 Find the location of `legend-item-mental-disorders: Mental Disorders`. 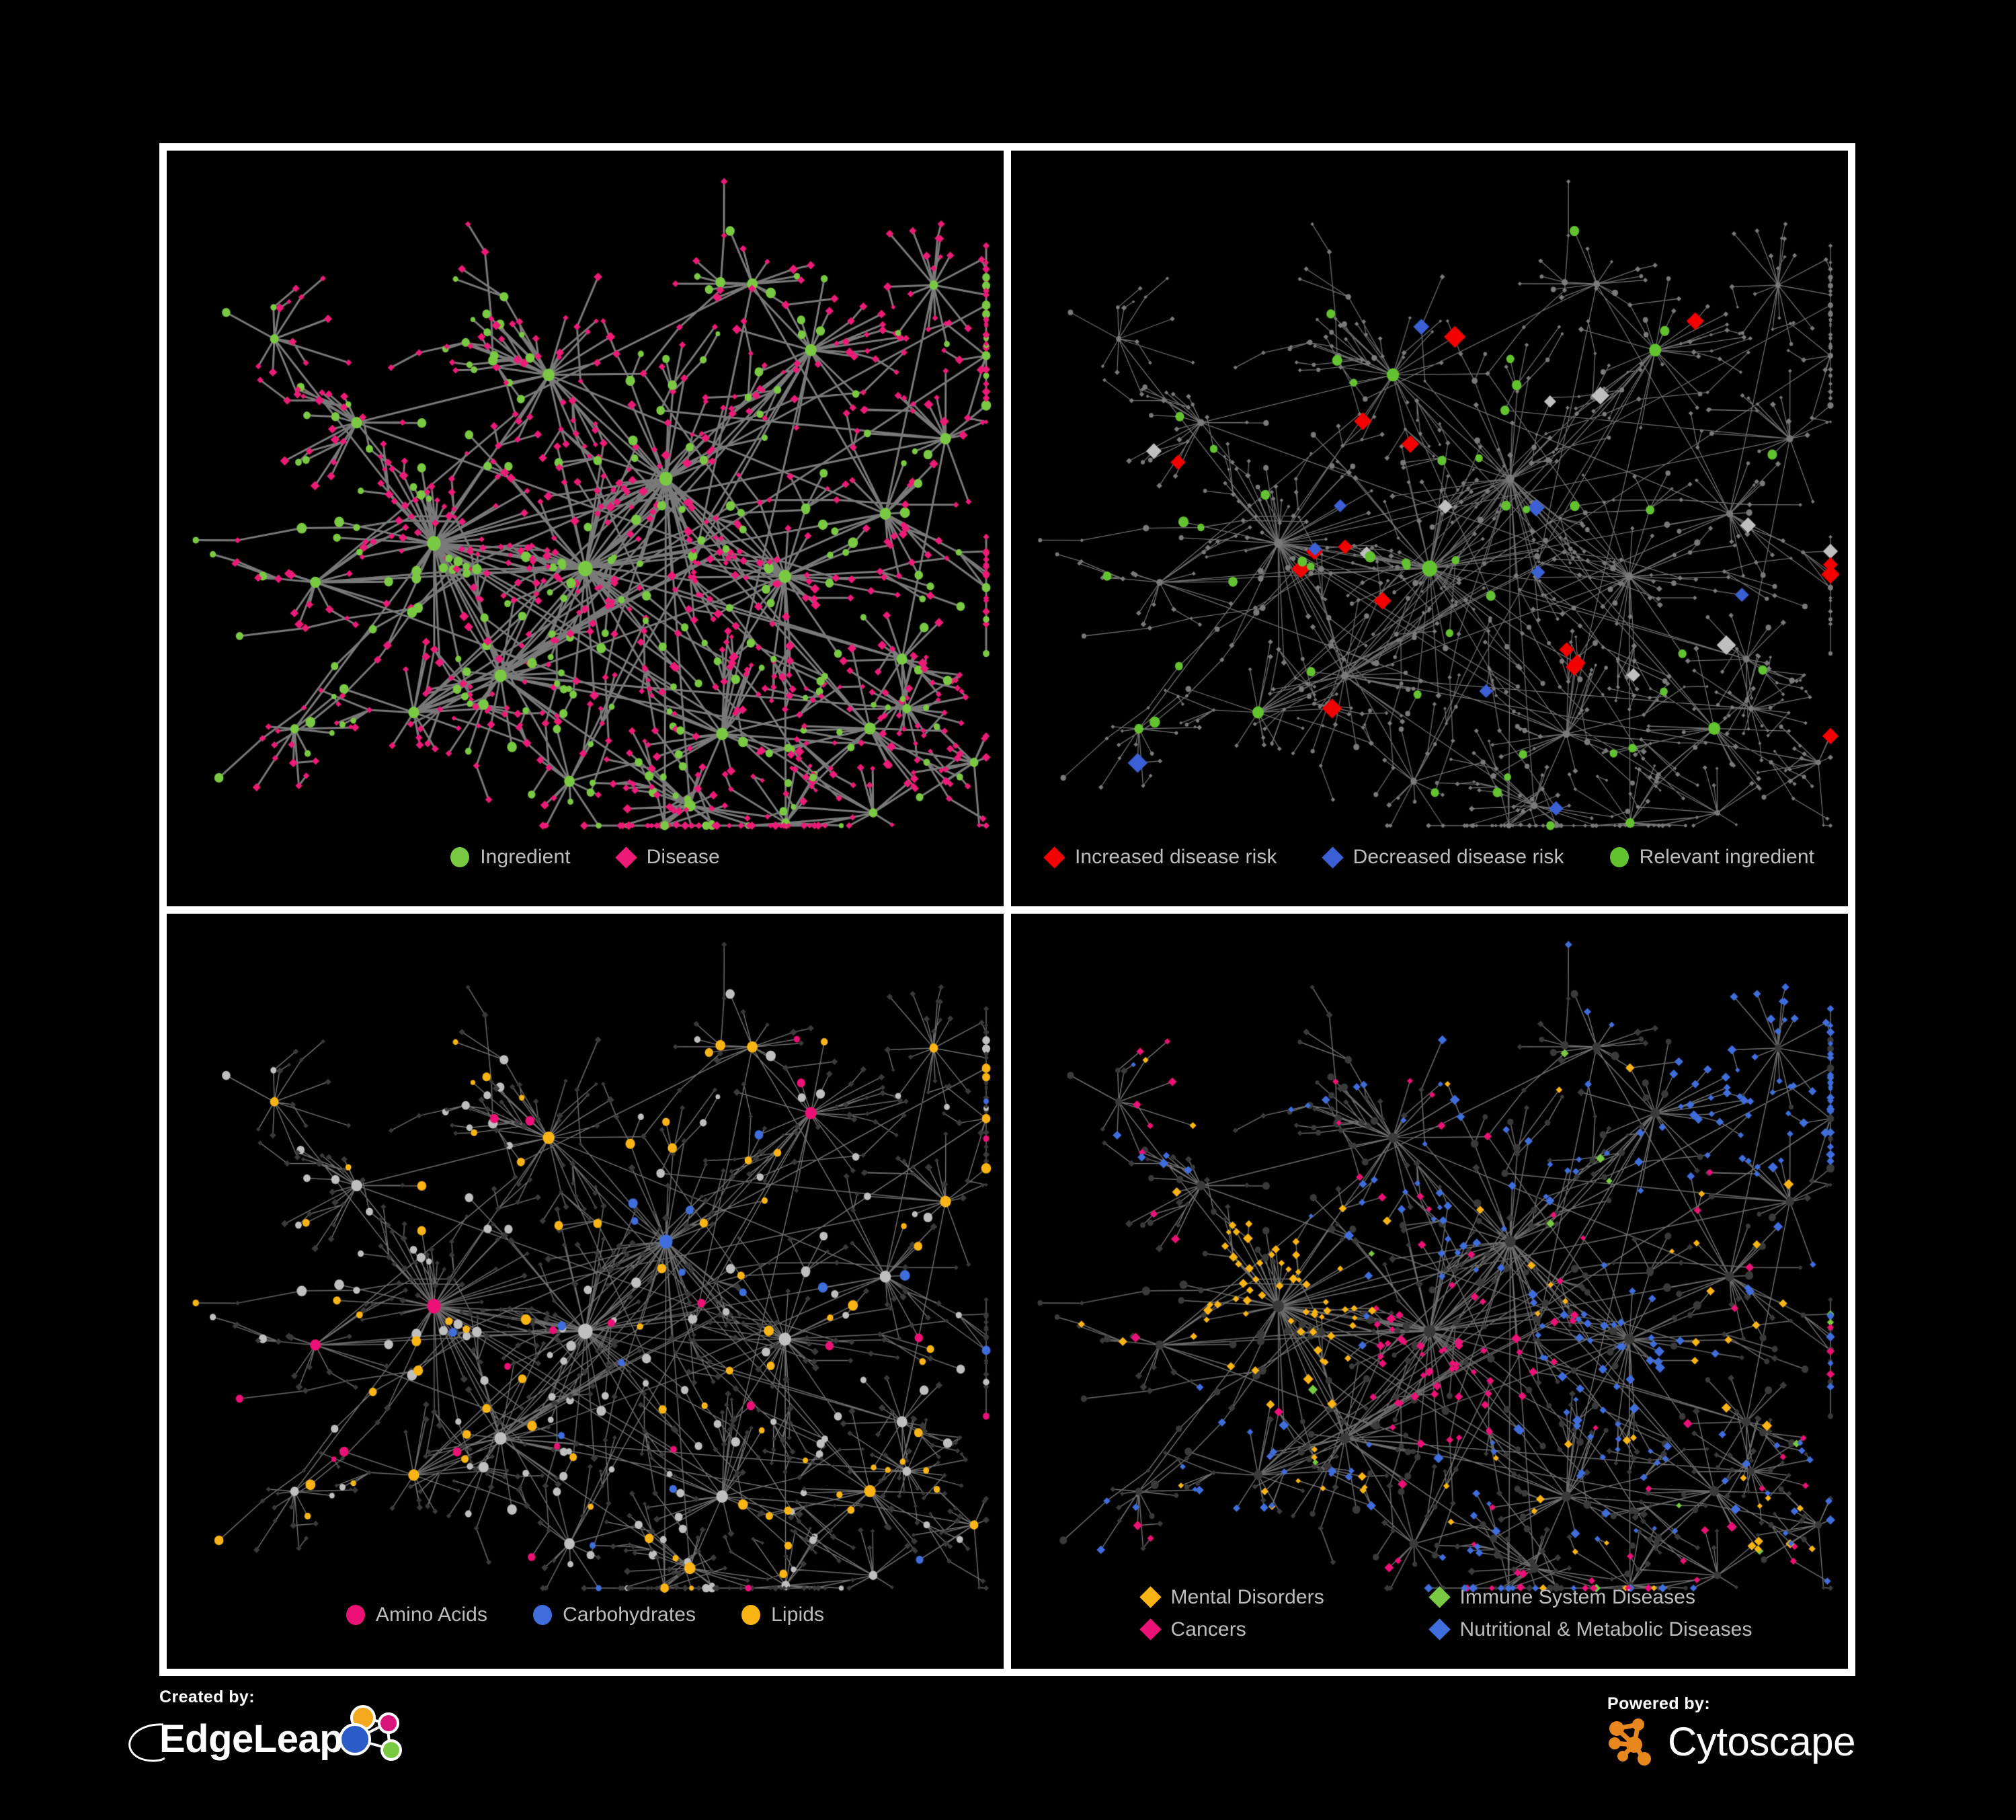

legend-item-mental-disorders: Mental Disorders is located at coordinates (1284, 1597).